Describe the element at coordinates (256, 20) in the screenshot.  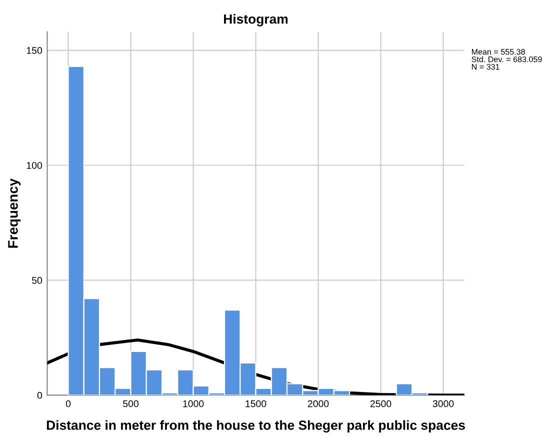
I see `chart-title: Histogram` at that location.